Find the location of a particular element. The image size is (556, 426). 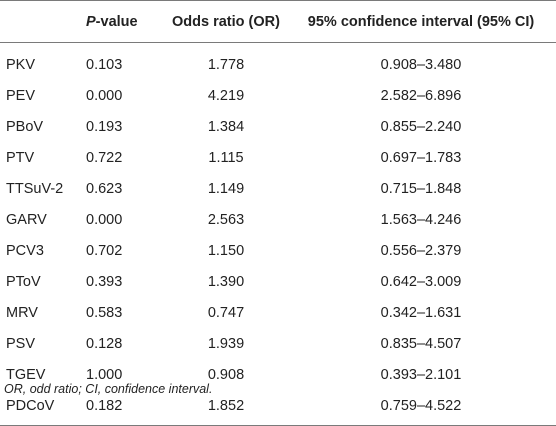

confidence-interval-cell: 1.563–4.246 is located at coordinates (421, 219).